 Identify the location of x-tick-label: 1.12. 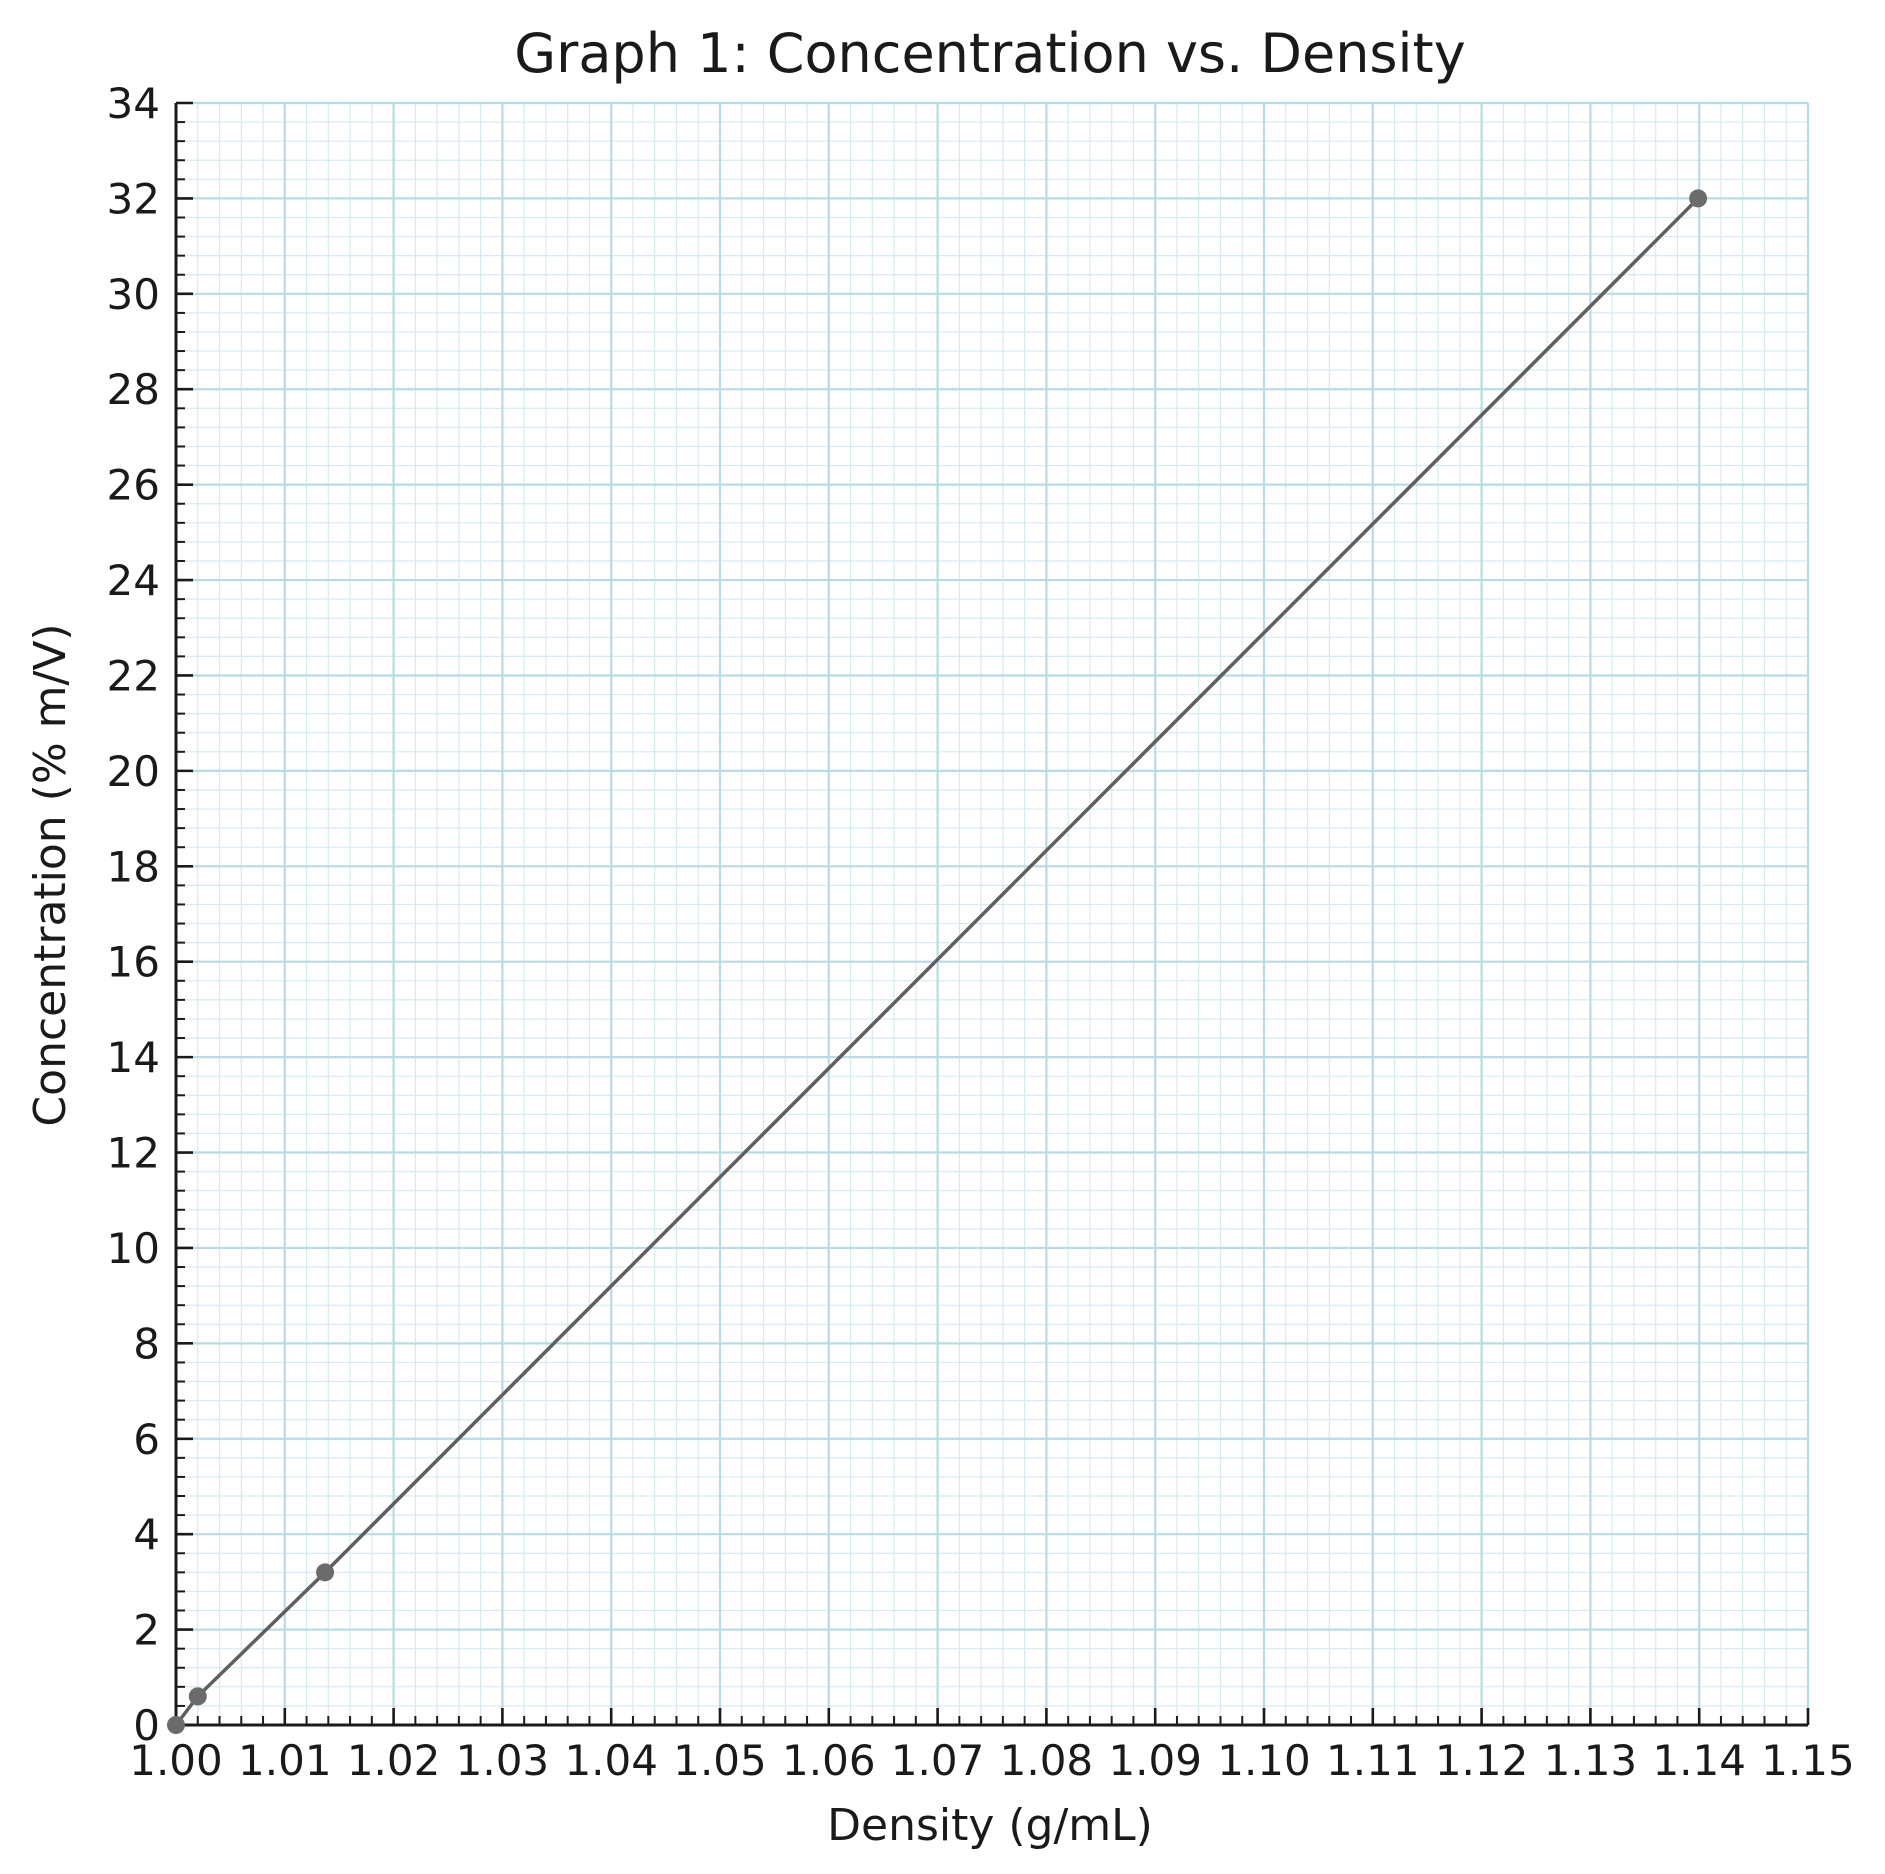
(1482, 1760).